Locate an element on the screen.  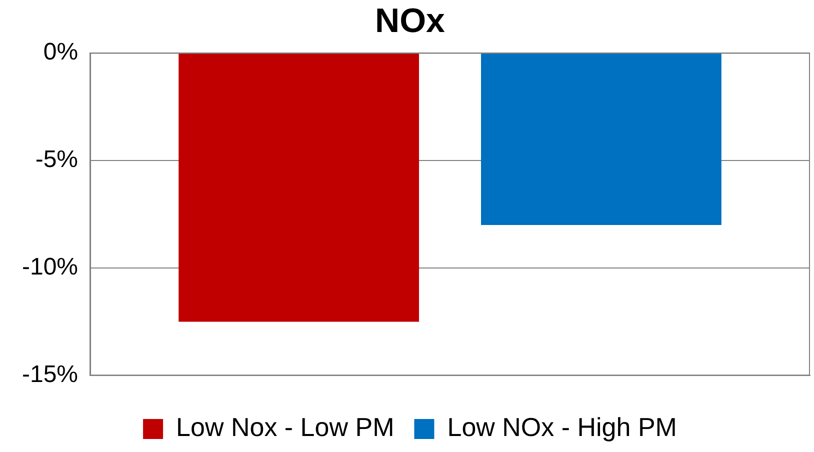
legend-label: Low Nox - Low PM is located at coordinates (285, 427).